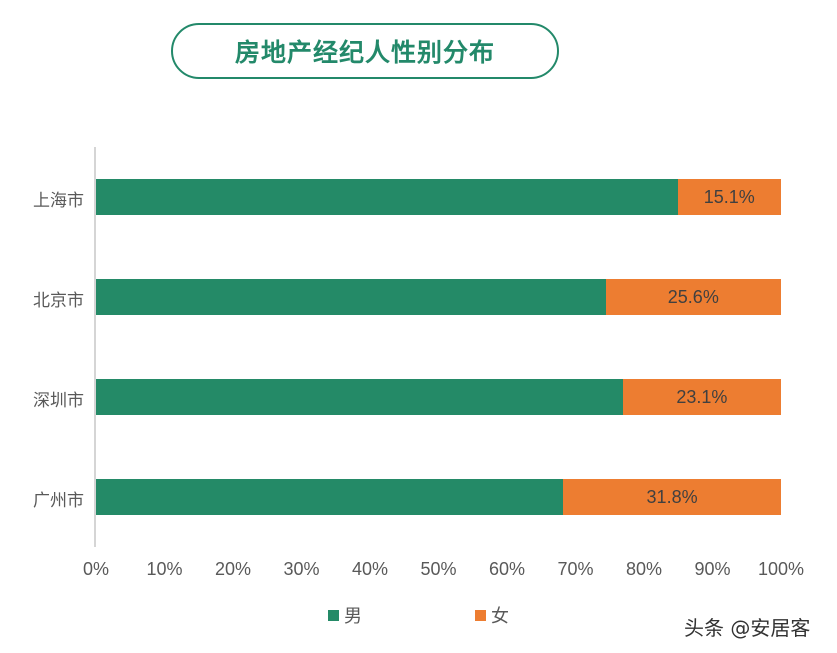 The width and height of the screenshot is (837, 653). I want to click on stacked-bar: 23.1%, so click(438, 397).